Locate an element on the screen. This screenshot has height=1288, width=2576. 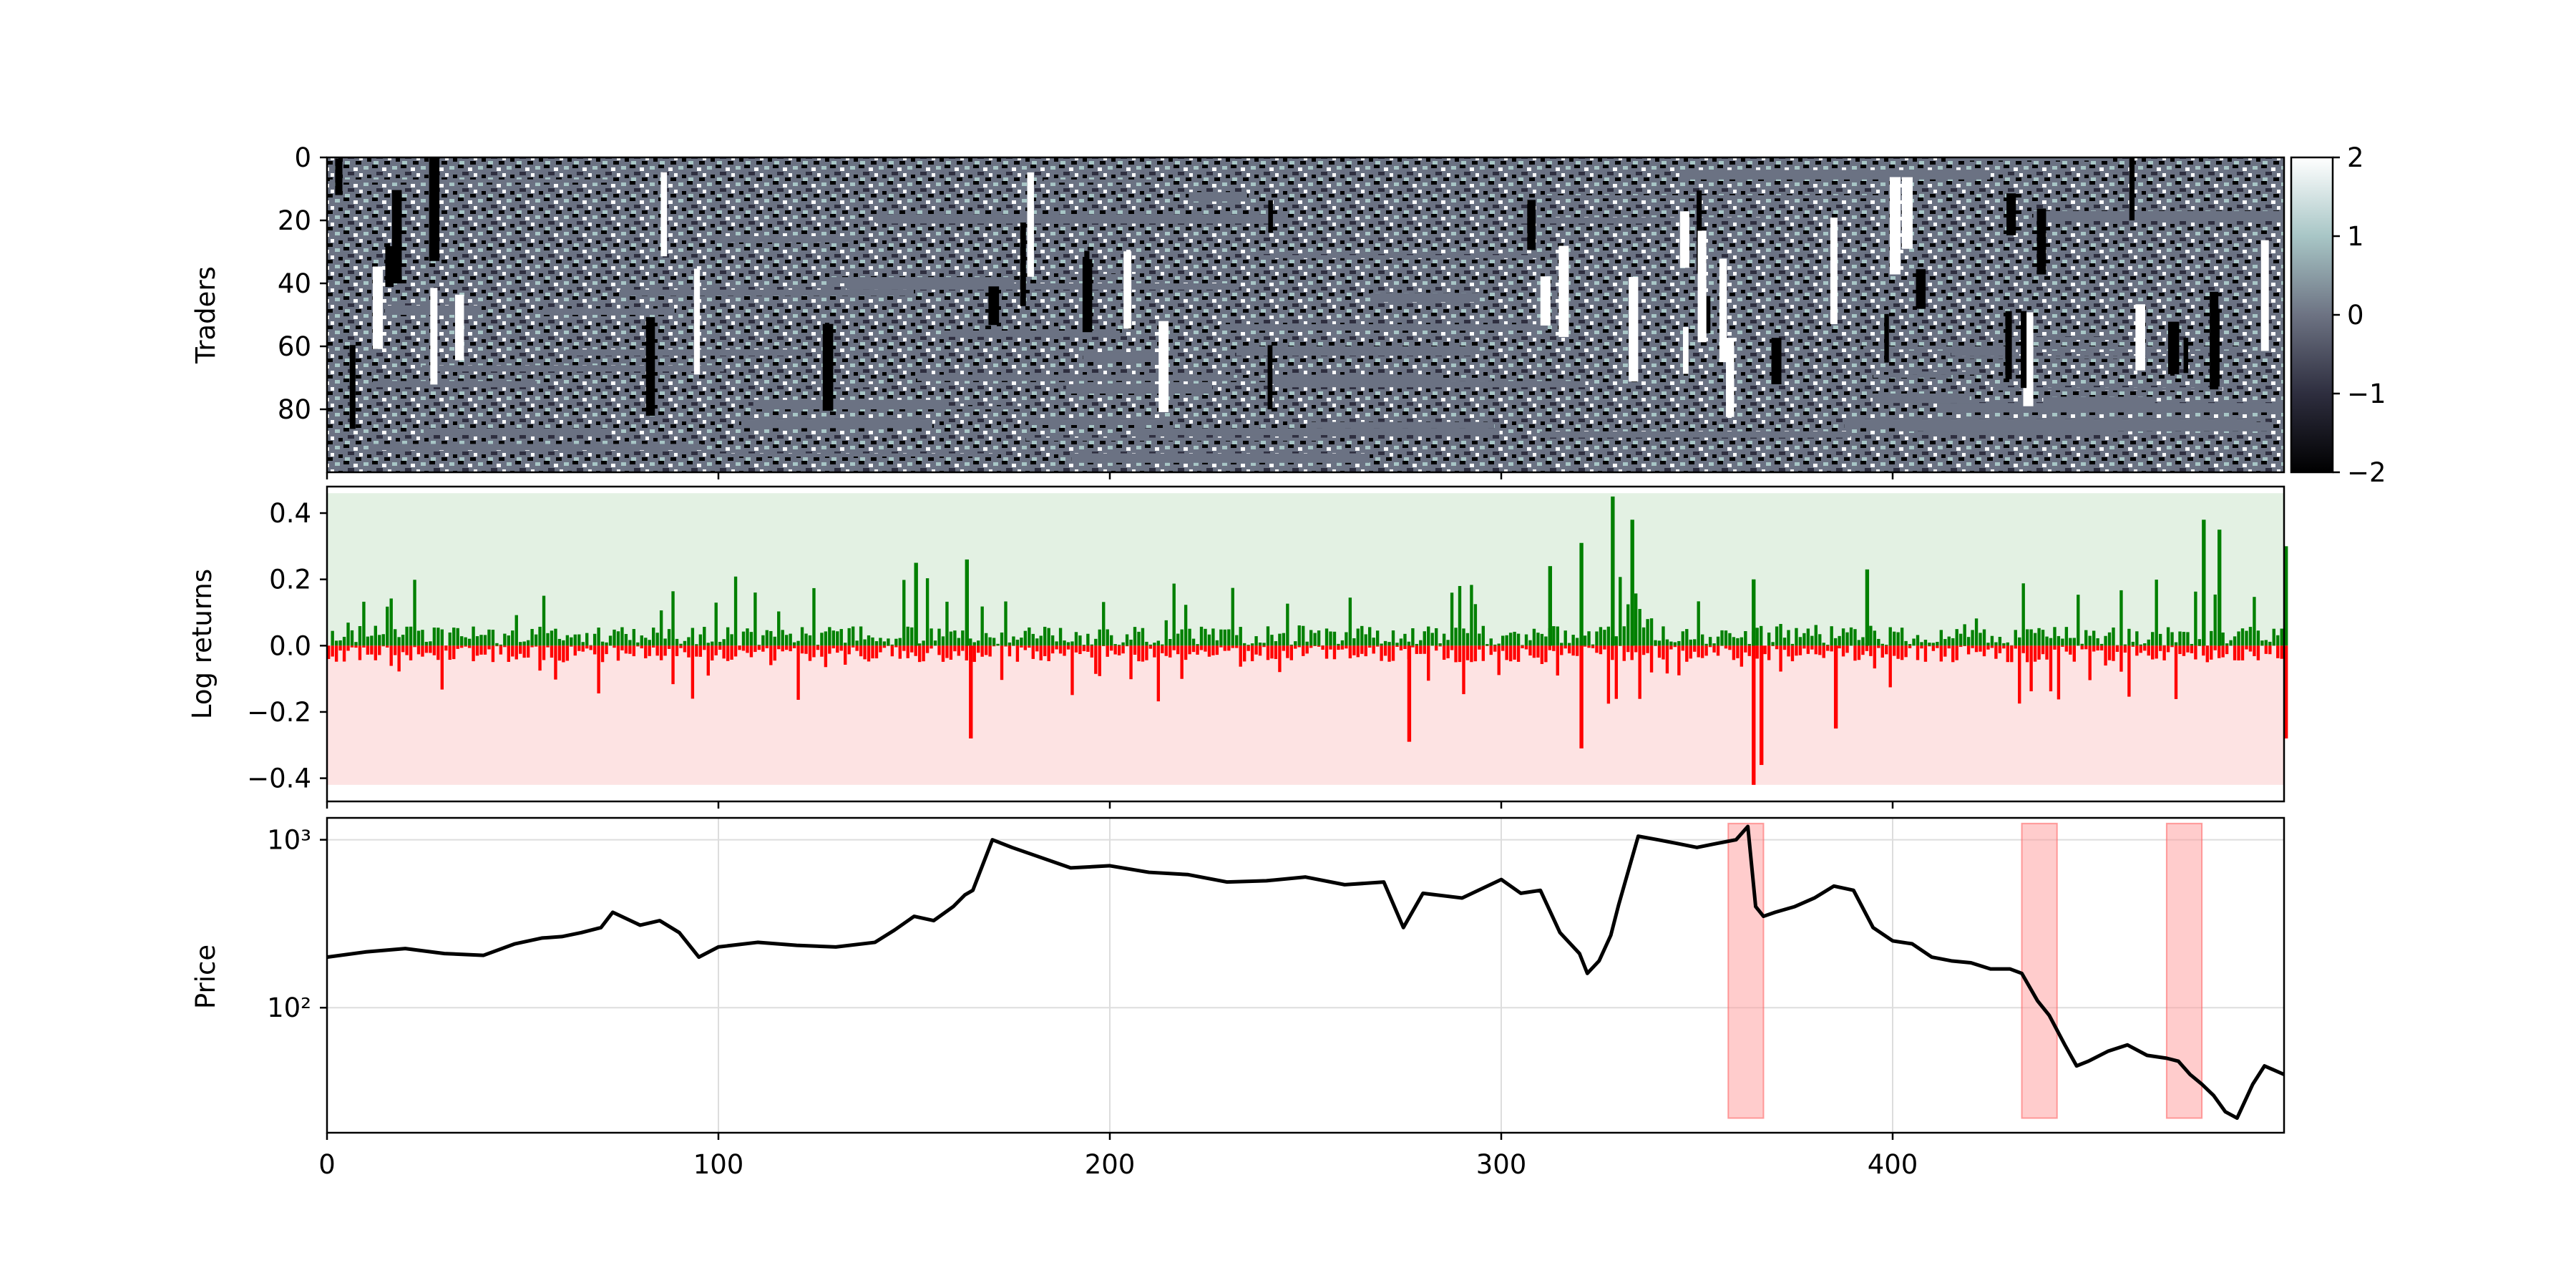
returns-y-tick-label: 0.4 is located at coordinates (290, 513).